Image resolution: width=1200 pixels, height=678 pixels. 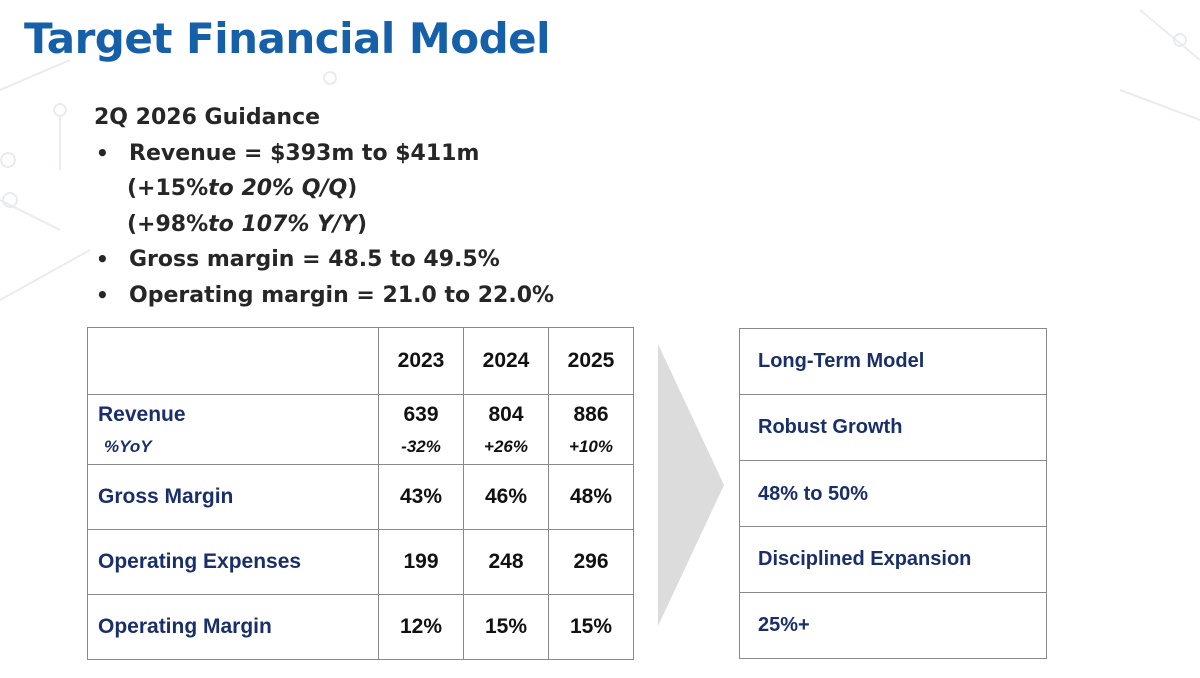 I want to click on guidance-gross-margin-item: • Gross margin = 48.5 to 49.5%, so click(x=324, y=260).